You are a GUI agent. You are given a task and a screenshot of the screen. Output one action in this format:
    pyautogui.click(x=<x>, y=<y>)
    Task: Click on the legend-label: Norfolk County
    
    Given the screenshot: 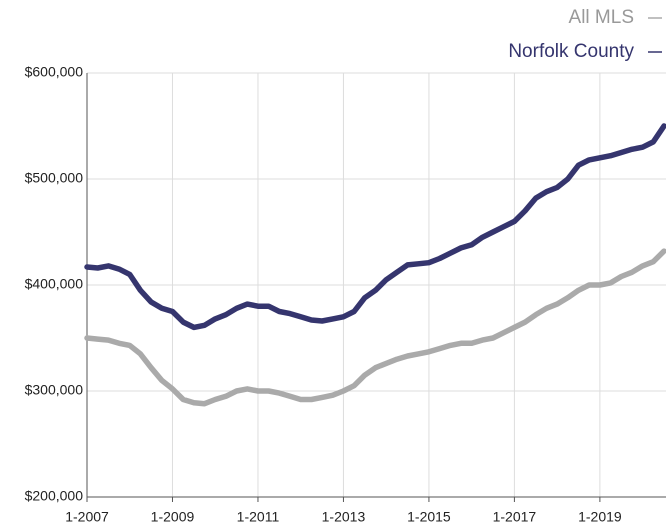 What is the action you would take?
    pyautogui.click(x=571, y=51)
    